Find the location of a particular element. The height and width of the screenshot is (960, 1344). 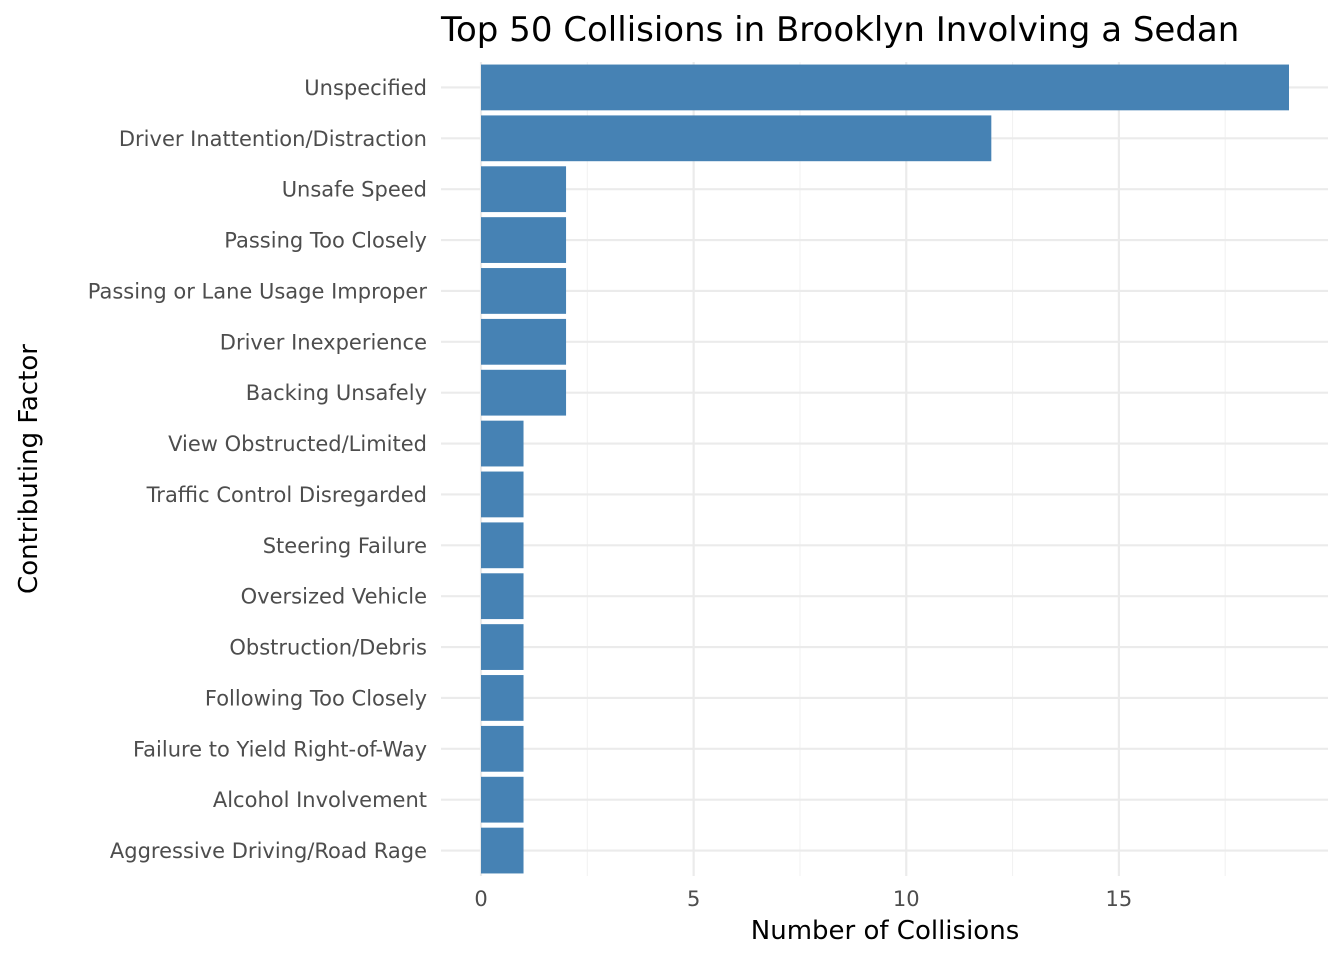

y-tick-label: Steering Failure is located at coordinates (345, 546).